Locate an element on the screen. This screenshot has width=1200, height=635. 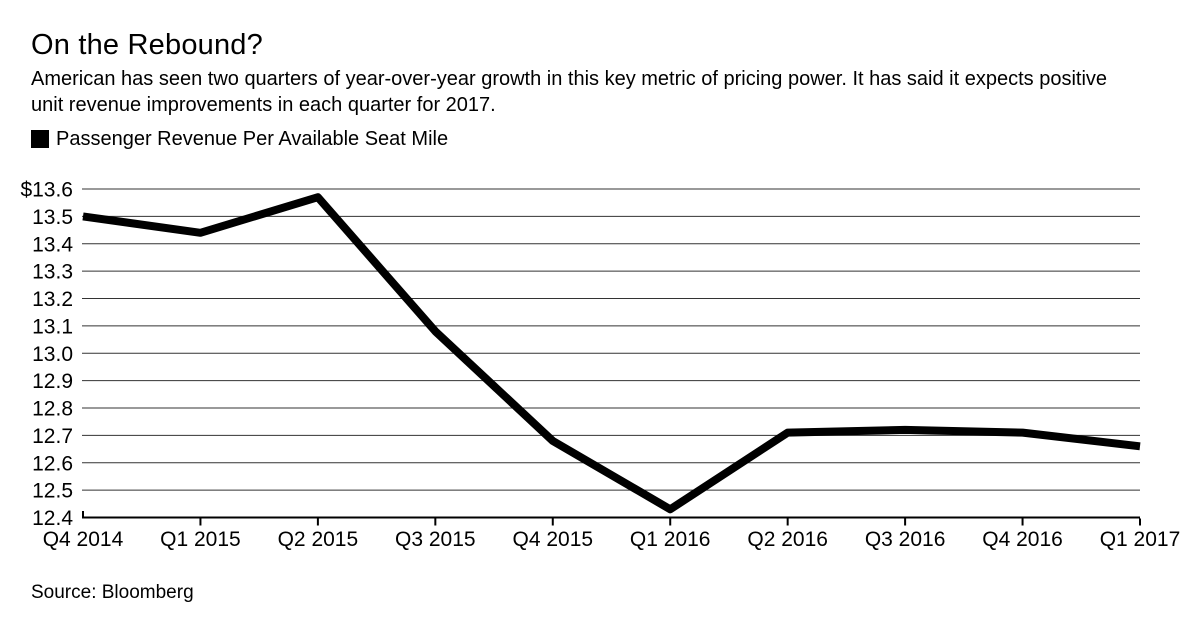
source-attribution: Source: Bloomberg is located at coordinates (112, 592).